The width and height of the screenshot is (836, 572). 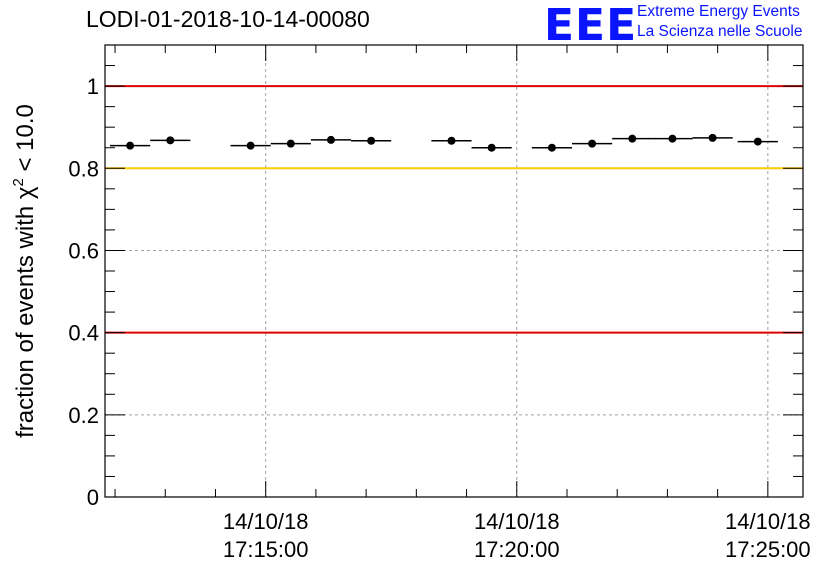 I want to click on y-tick-label: 0.8, so click(x=83, y=168).